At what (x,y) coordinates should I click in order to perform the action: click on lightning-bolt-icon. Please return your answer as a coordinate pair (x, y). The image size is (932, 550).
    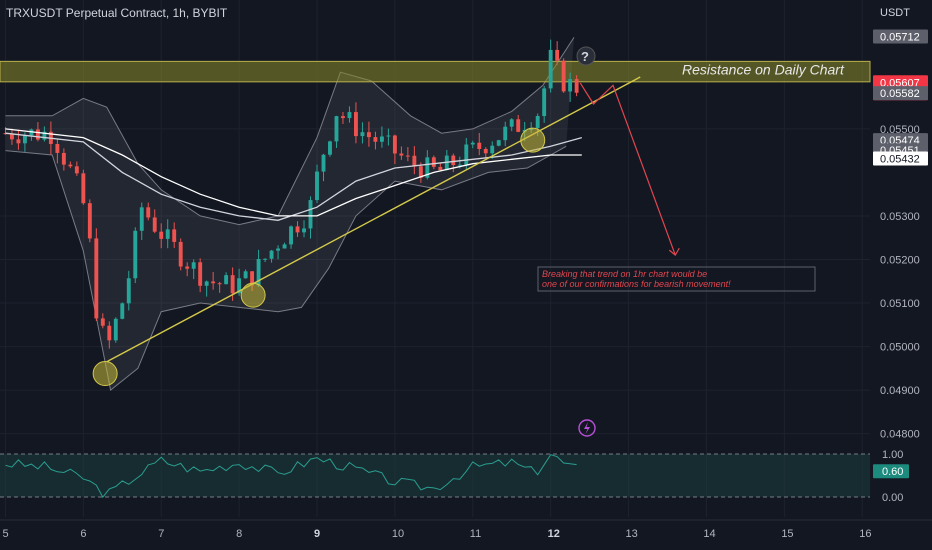
    Looking at the image, I should click on (587, 428).